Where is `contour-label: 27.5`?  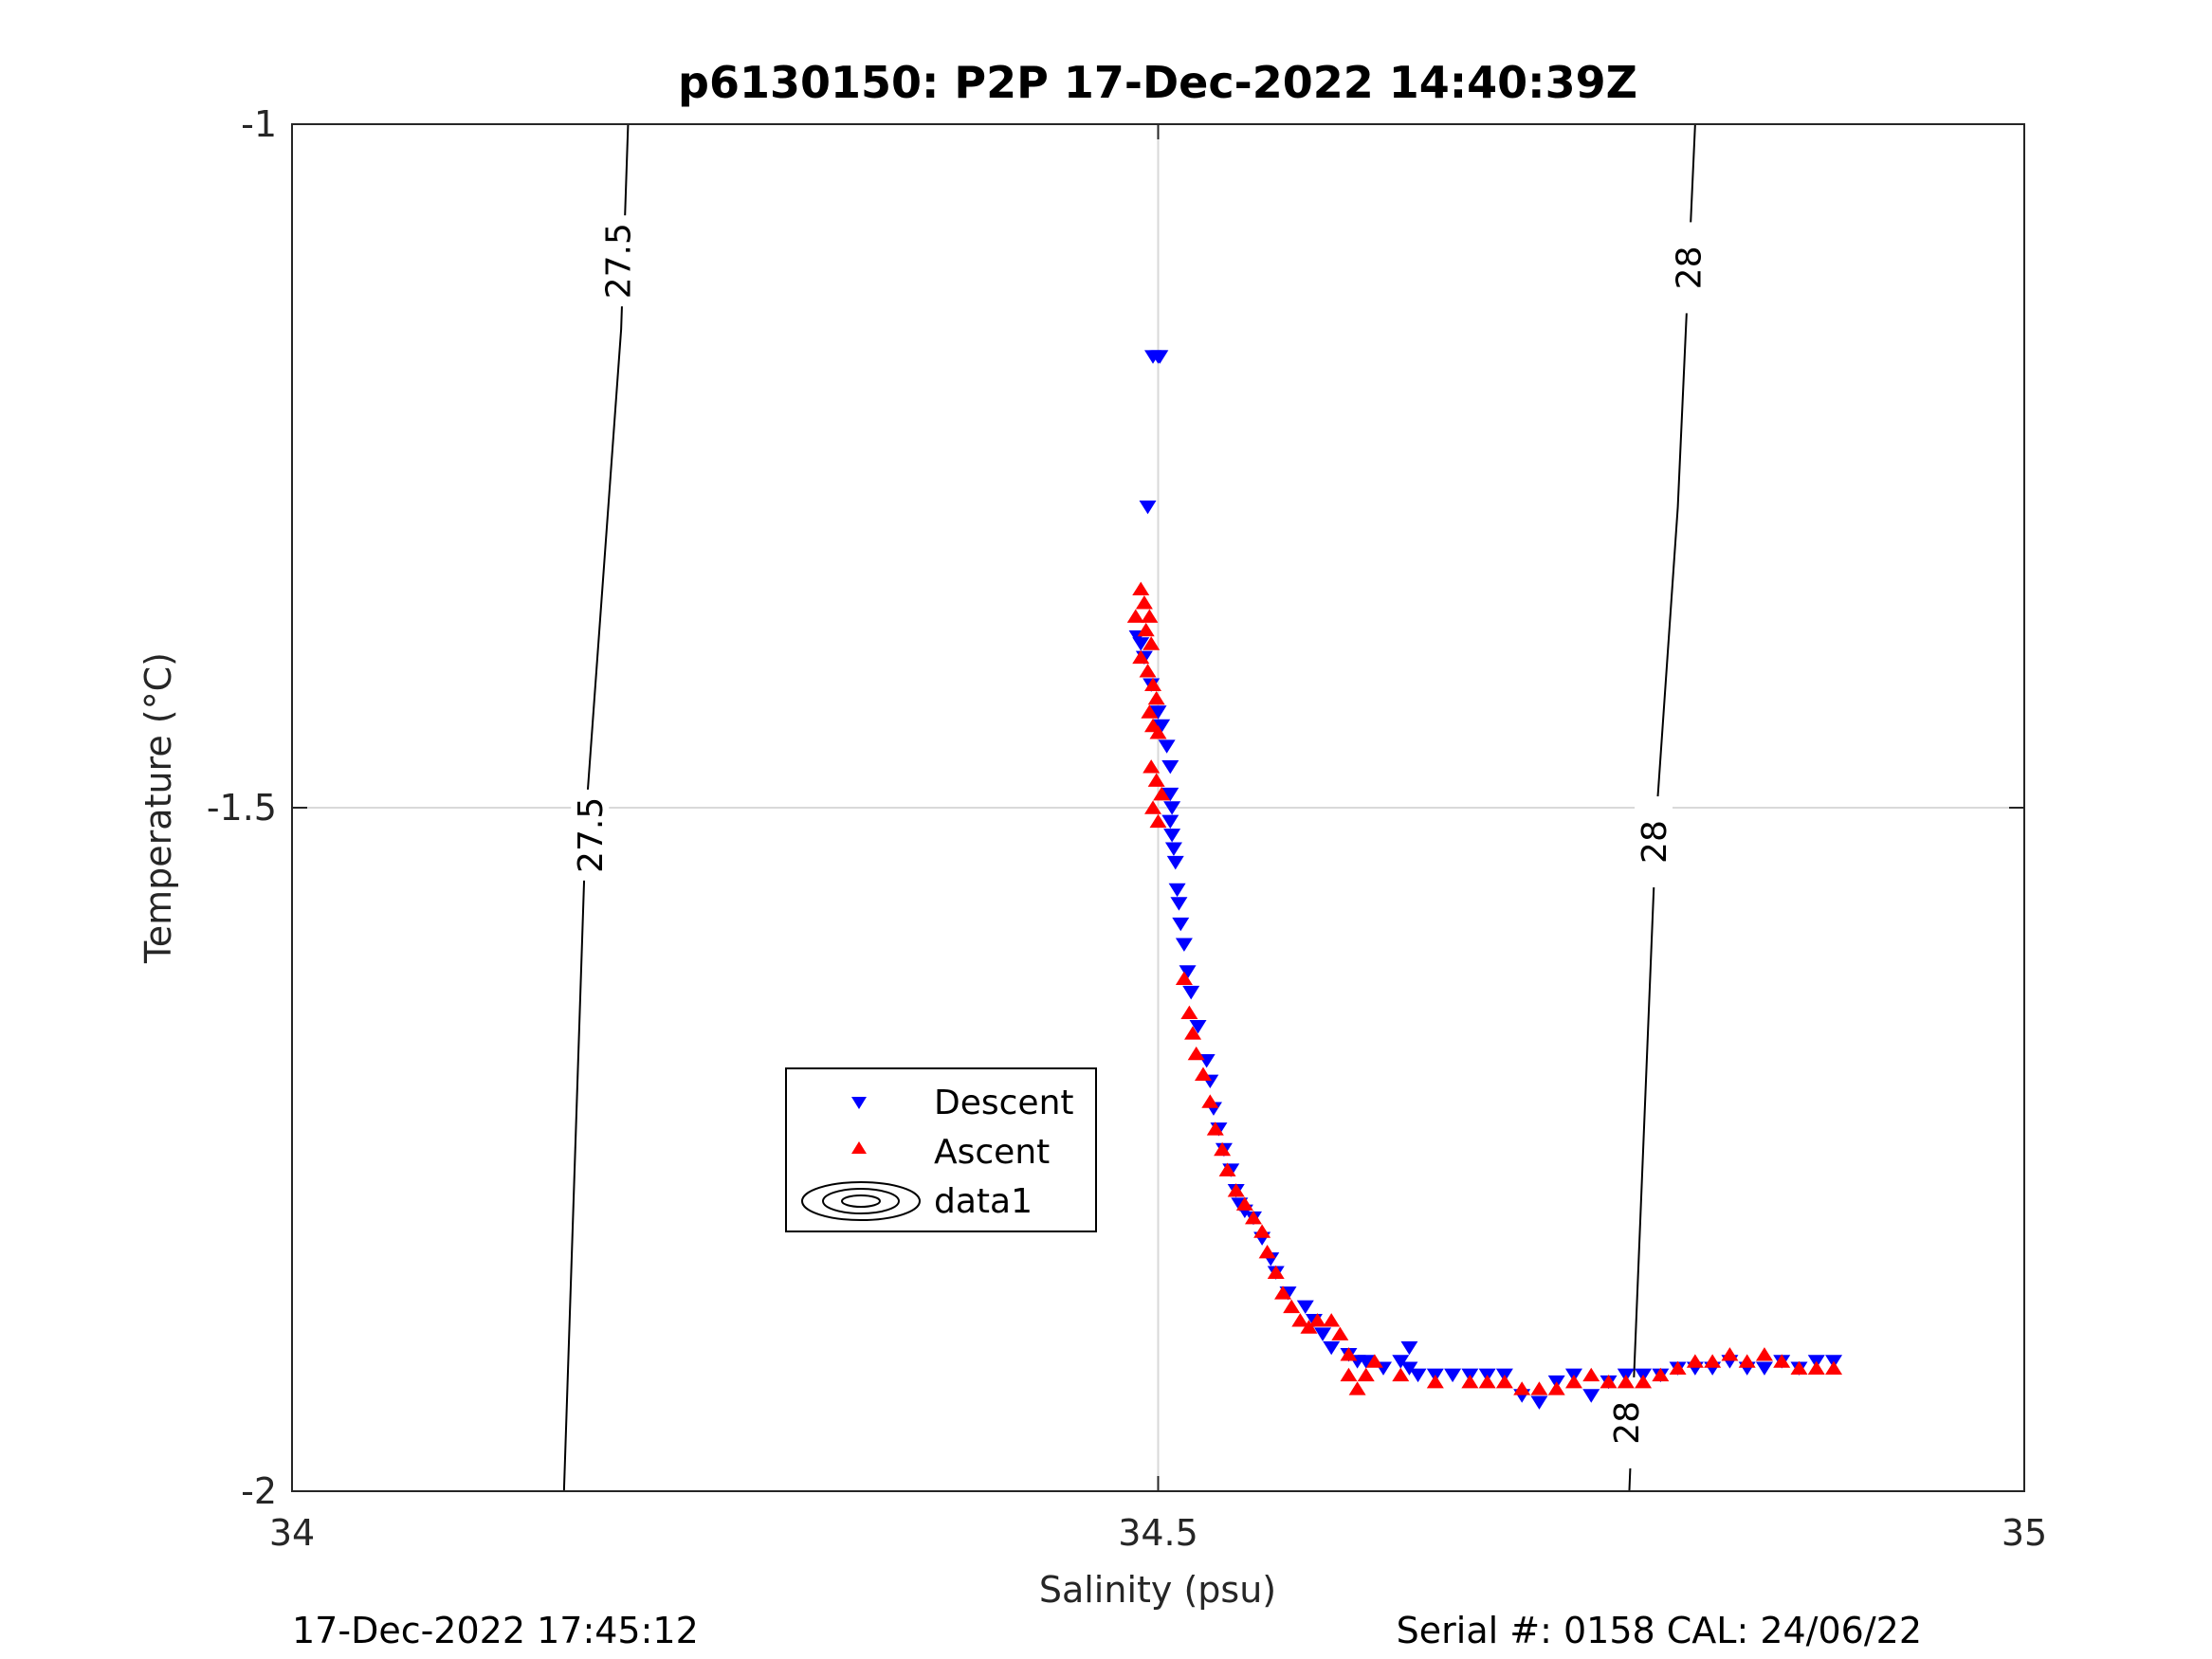
contour-label: 27.5 is located at coordinates (591, 835).